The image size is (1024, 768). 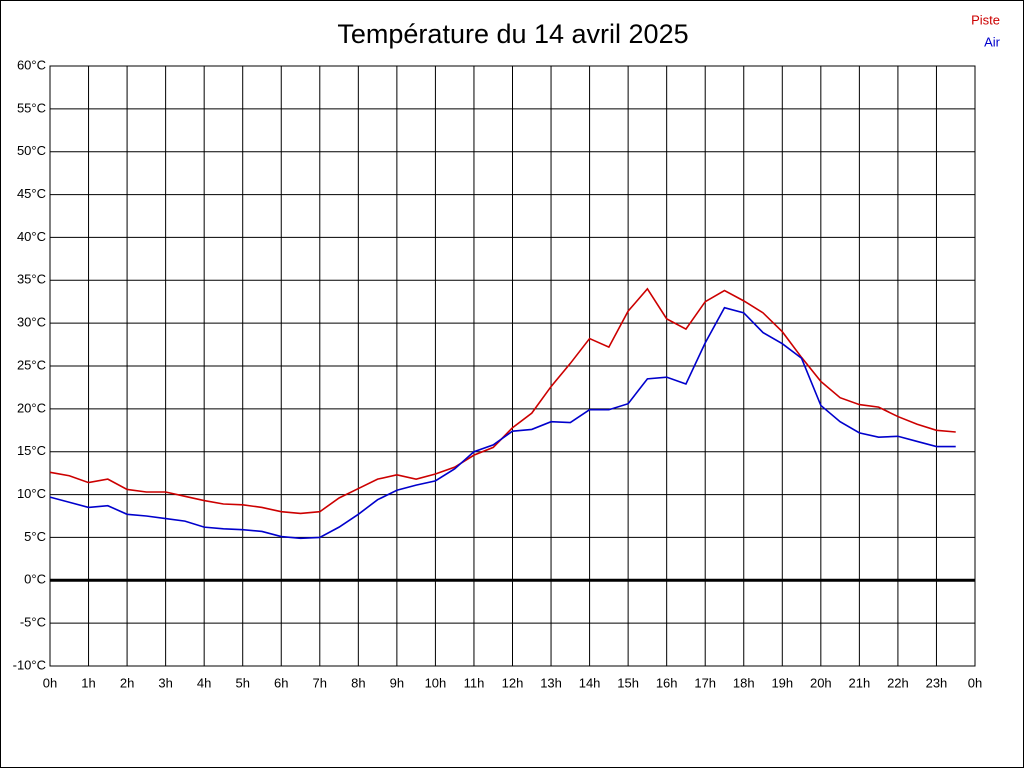 What do you see at coordinates (31, 236) in the screenshot?
I see `y-tick-label: 40°C` at bounding box center [31, 236].